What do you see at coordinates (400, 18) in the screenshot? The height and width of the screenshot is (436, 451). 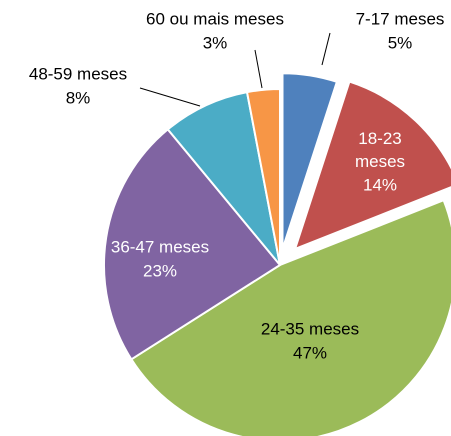 I see `slice-label: 7-17 meses` at bounding box center [400, 18].